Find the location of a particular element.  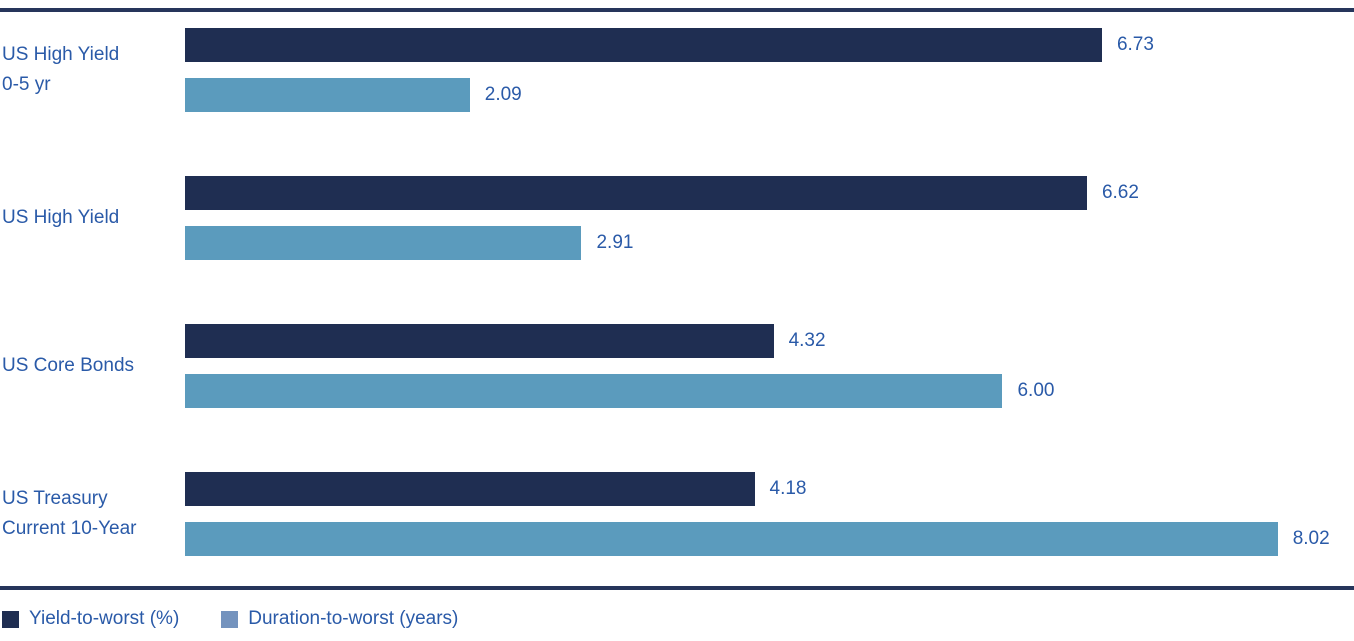

bar-pair: 4.18 8.02 is located at coordinates (769, 514).